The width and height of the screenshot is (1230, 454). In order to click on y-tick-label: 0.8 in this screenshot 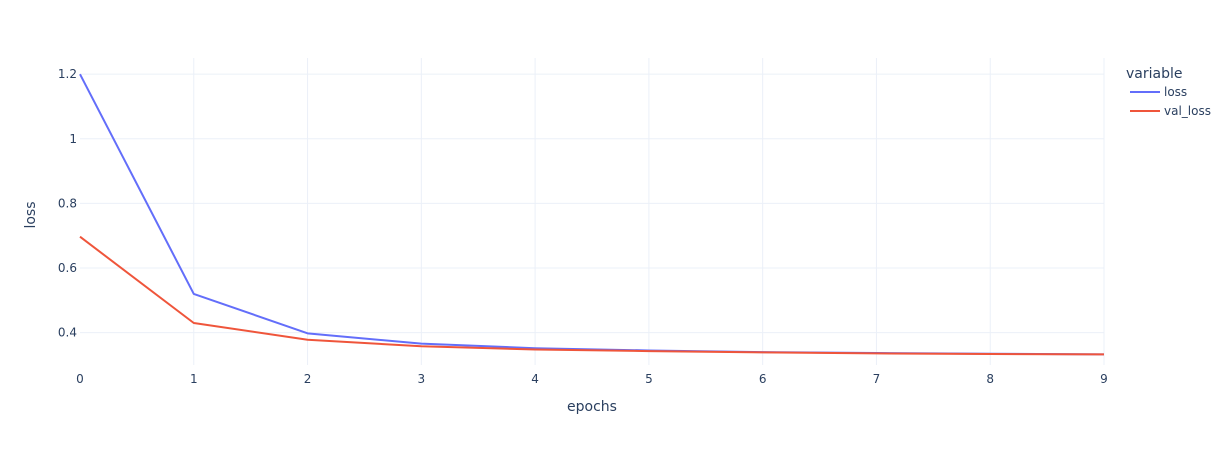, I will do `click(67, 203)`.